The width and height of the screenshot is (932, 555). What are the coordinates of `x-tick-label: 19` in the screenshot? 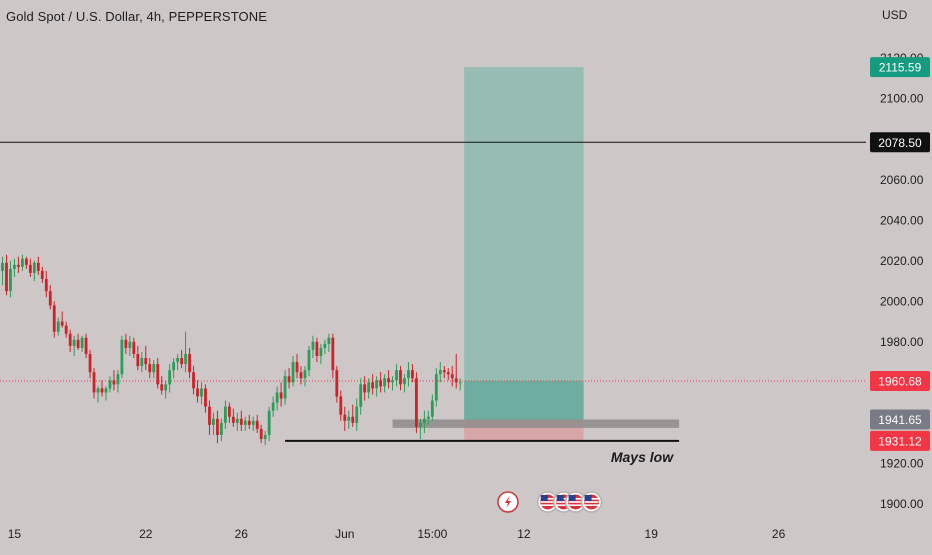 It's located at (652, 534).